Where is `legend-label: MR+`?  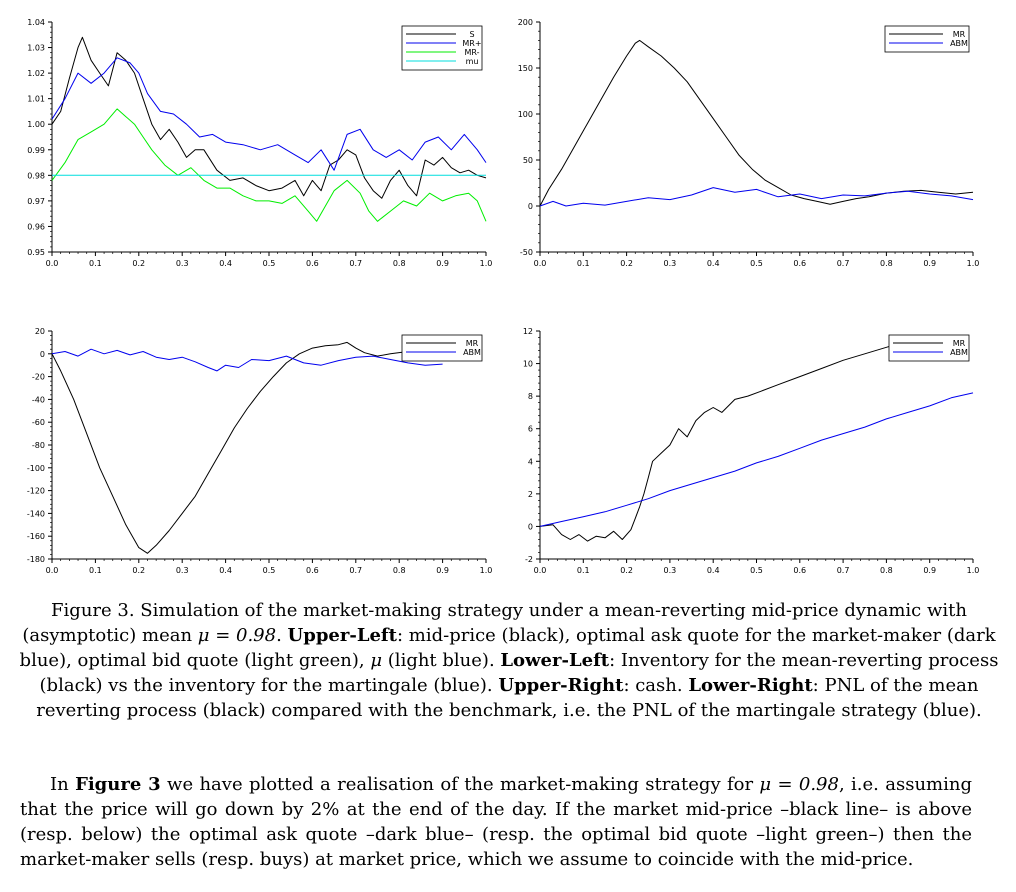
legend-label: MR+ is located at coordinates (471, 43).